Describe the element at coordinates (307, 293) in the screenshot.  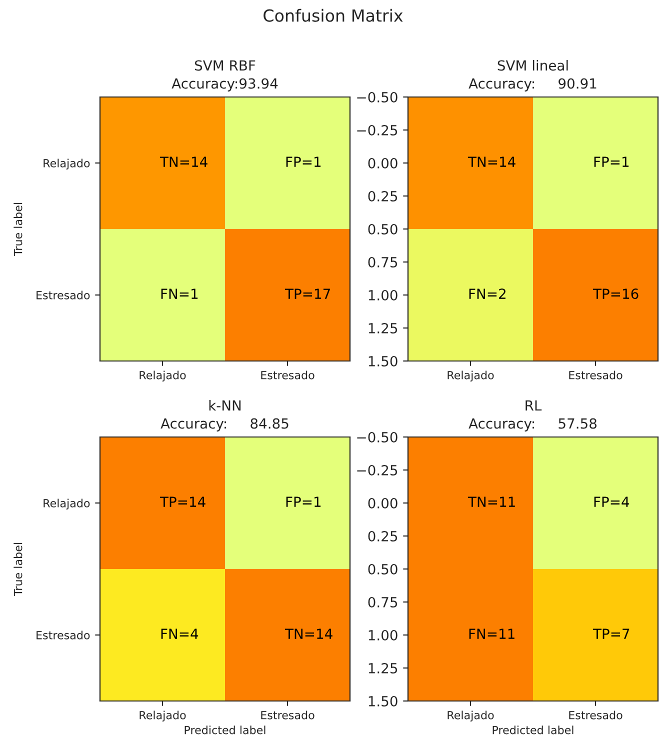
I see `data-label: TP=17` at that location.